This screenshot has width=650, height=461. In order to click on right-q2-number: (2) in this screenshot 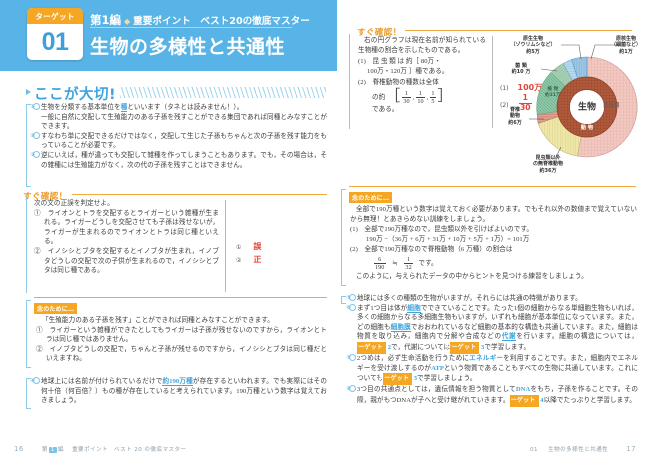, I will do `click(362, 83)`.